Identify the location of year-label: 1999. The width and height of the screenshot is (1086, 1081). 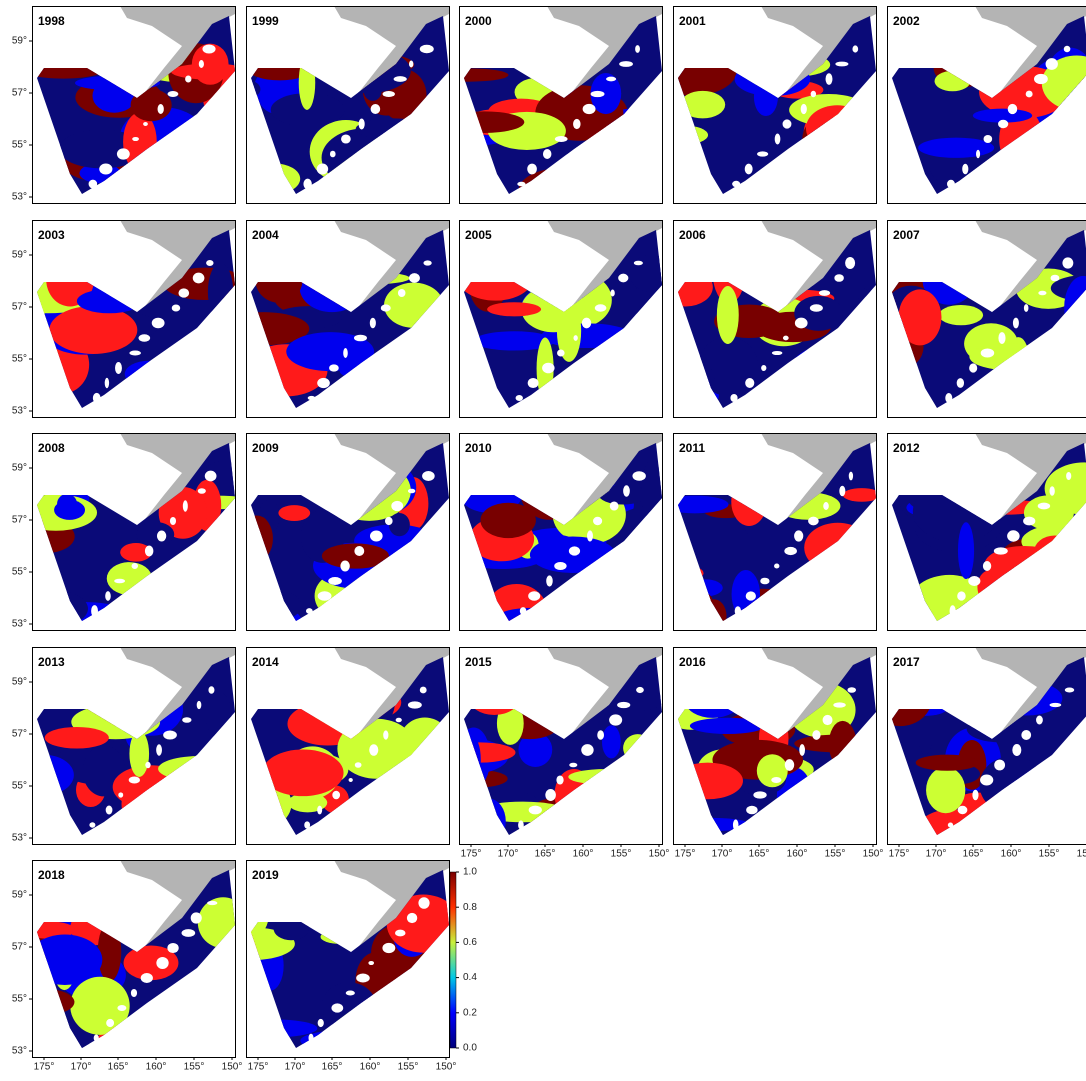
(265, 21).